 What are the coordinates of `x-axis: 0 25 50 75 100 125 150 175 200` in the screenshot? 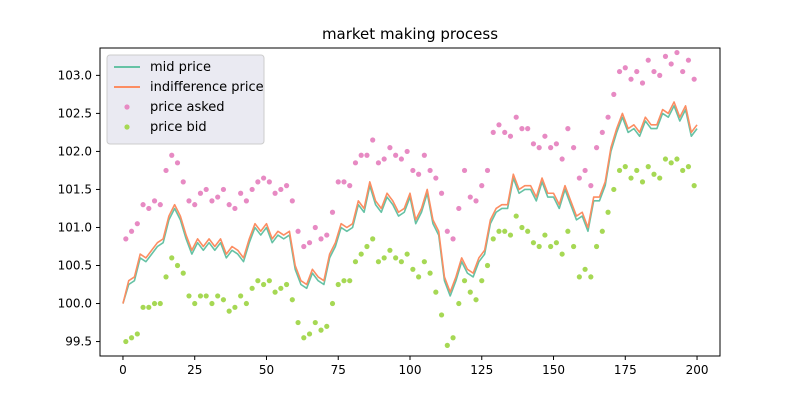 It's located at (413, 366).